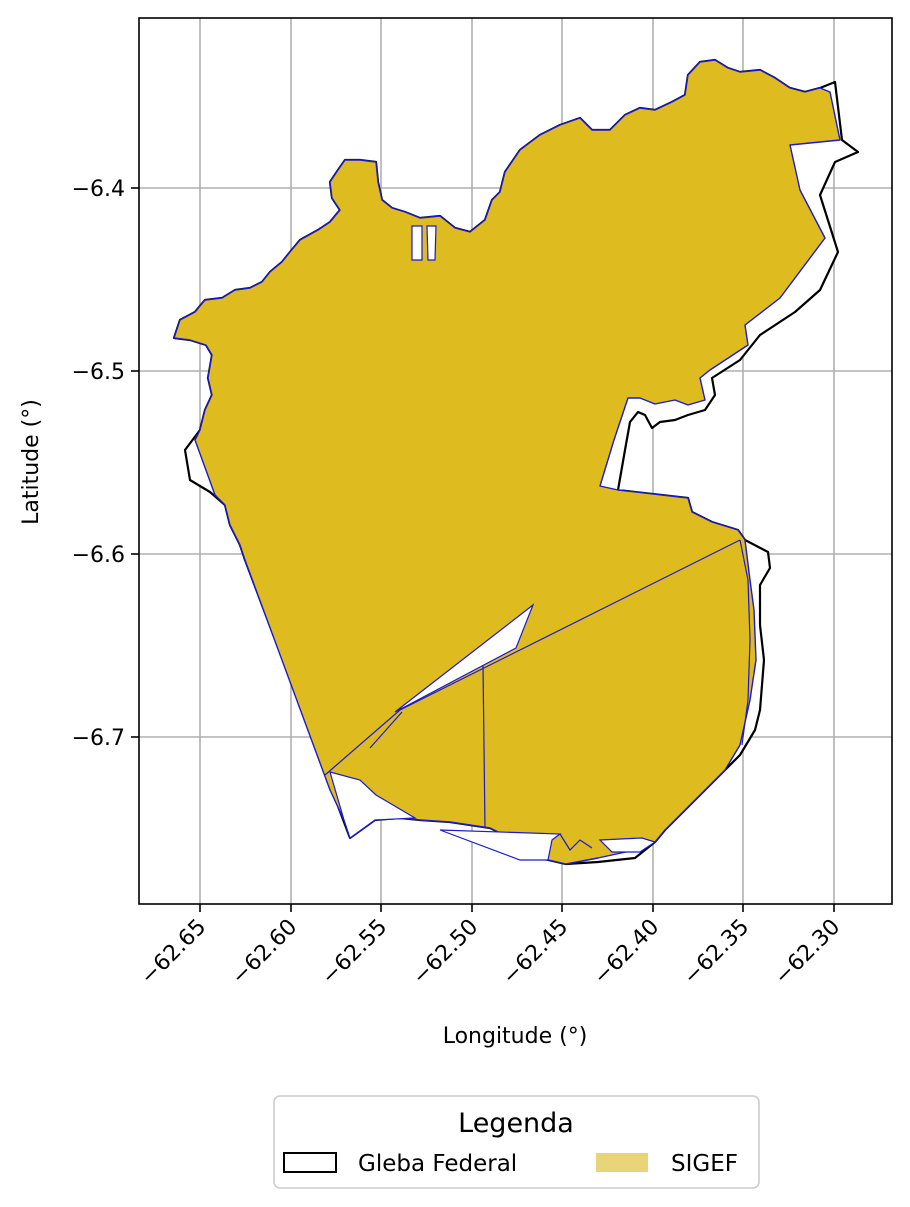 Image resolution: width=910 pixels, height=1207 pixels. What do you see at coordinates (622, 1162) in the screenshot?
I see `legend-swatch-sigef` at bounding box center [622, 1162].